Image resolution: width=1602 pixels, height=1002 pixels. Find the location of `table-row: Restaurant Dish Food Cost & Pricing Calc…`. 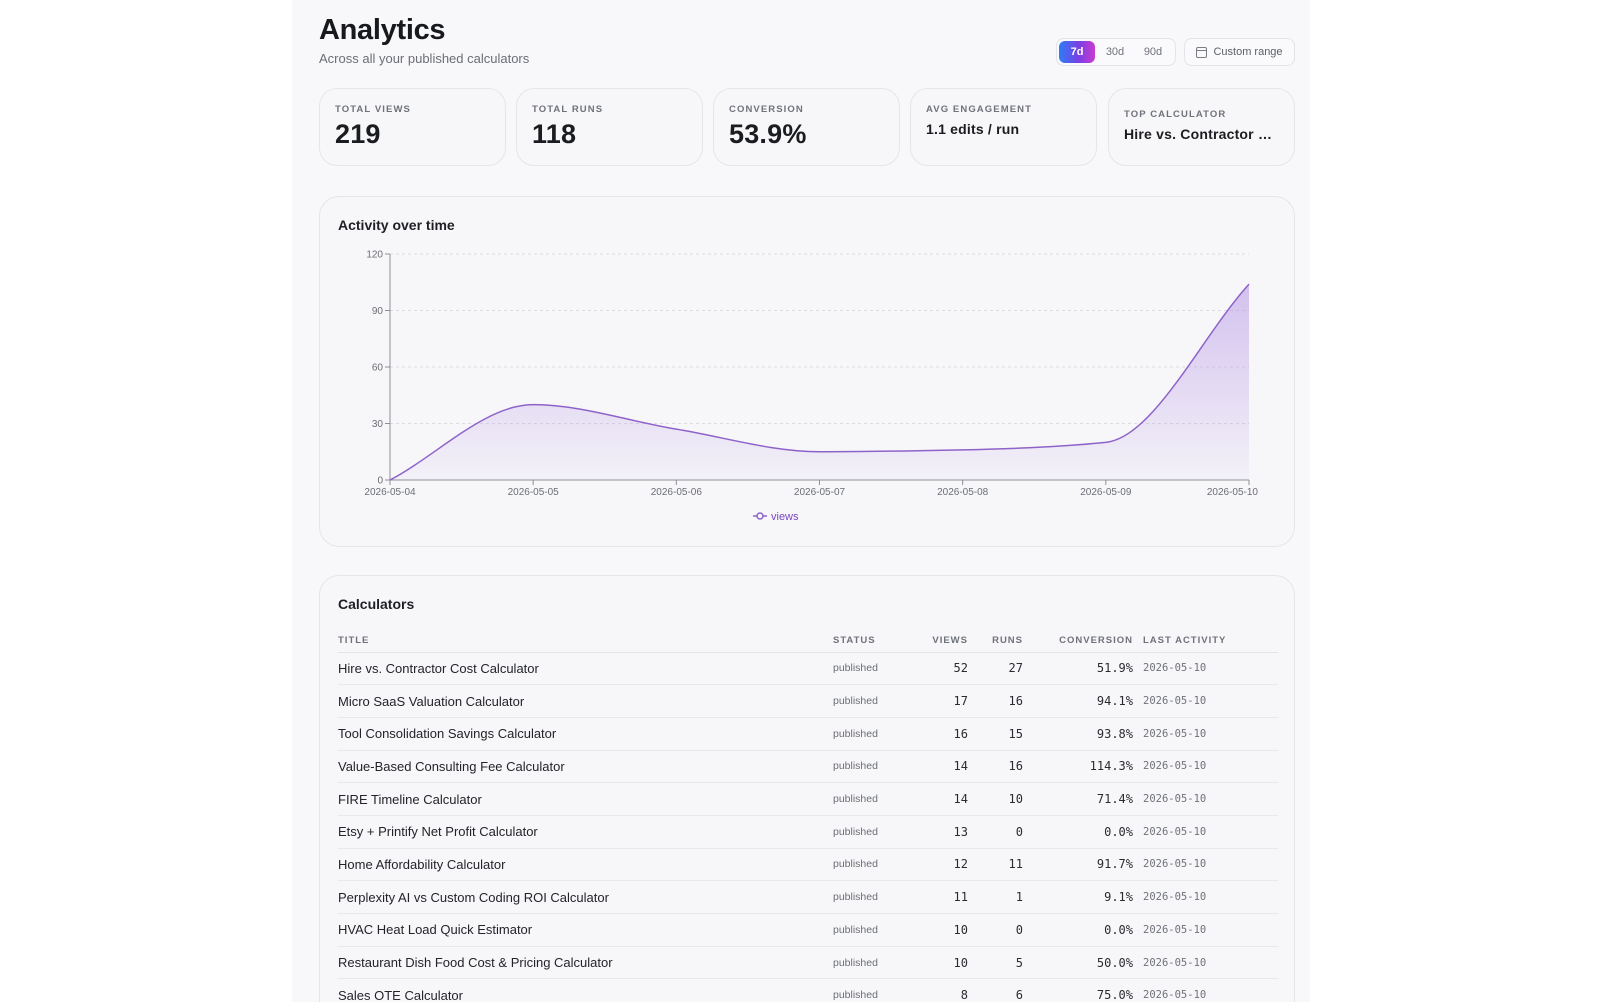

table-row: Restaurant Dish Food Cost & Pricing Calc… is located at coordinates (808, 963).